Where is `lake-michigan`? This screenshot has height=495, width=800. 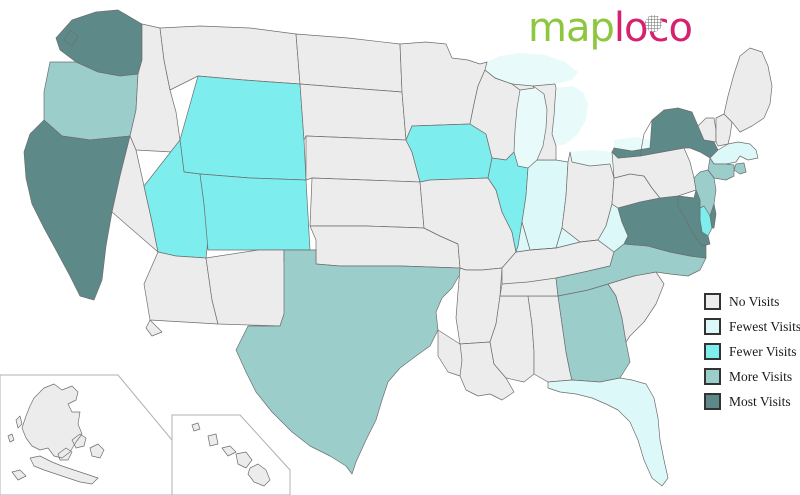
lake-michigan is located at coordinates (530, 128).